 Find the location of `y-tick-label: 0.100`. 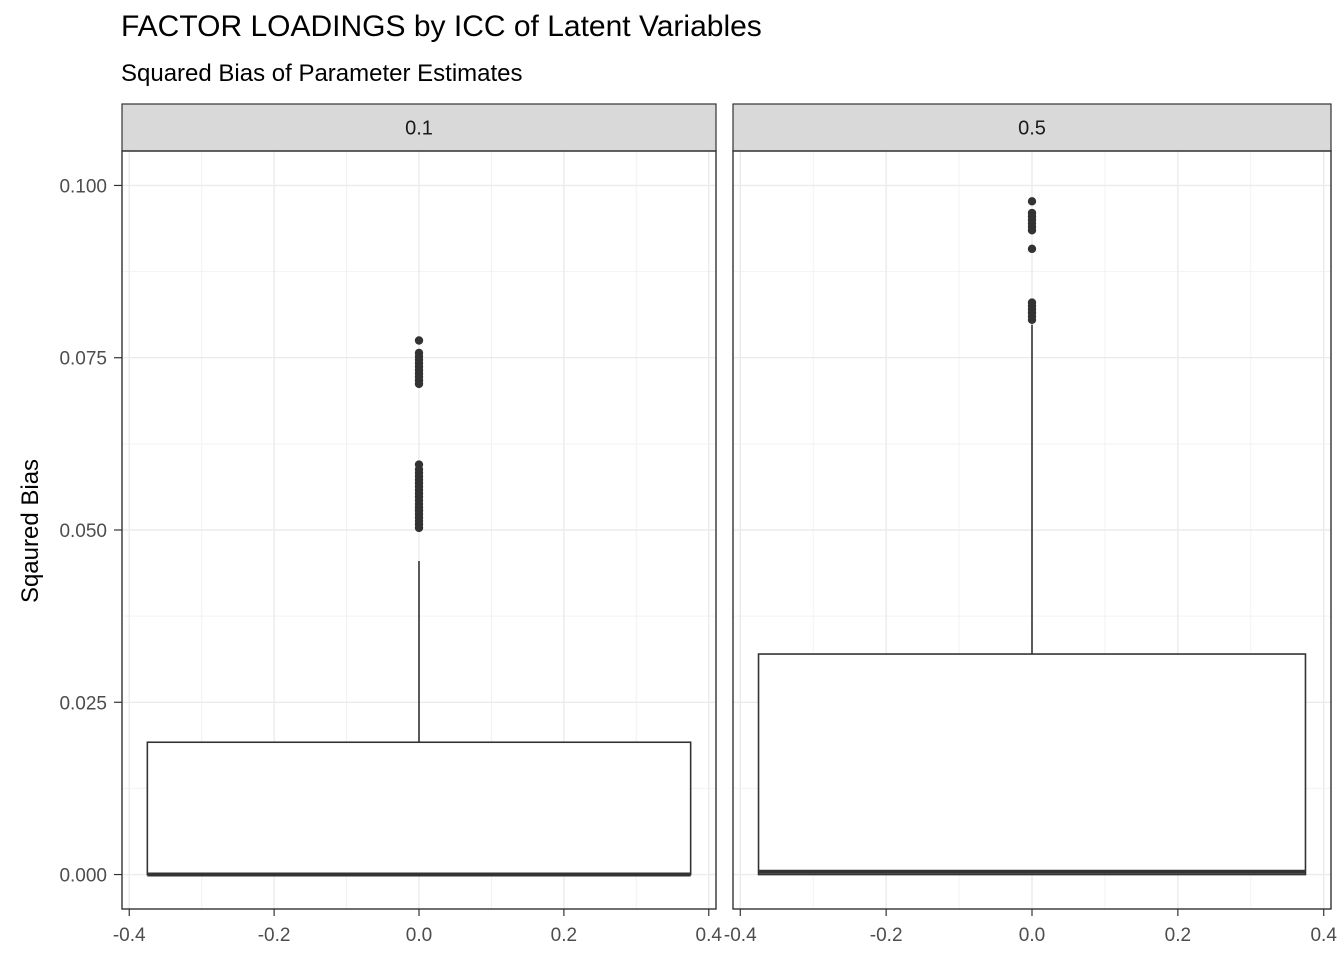

y-tick-label: 0.100 is located at coordinates (83, 186).